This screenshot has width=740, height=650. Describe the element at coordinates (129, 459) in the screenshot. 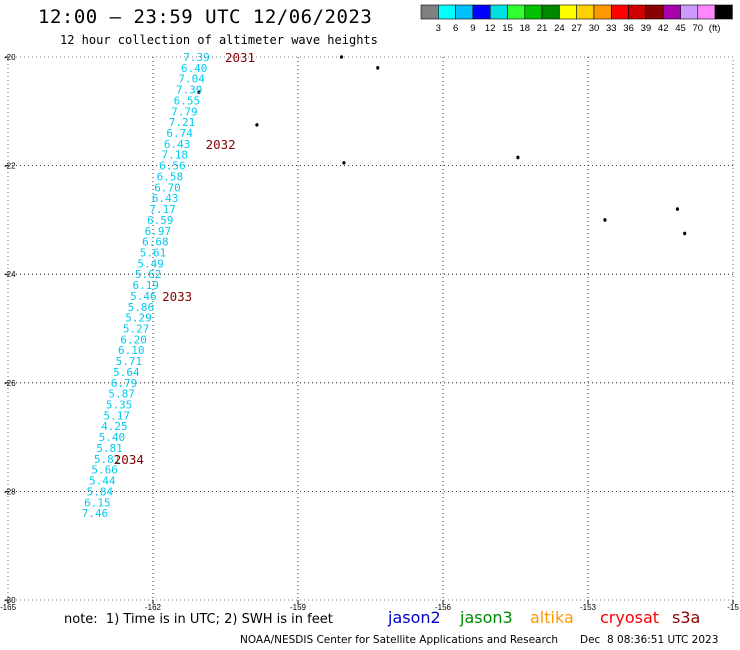

I see `pass-time-label: 2034` at that location.